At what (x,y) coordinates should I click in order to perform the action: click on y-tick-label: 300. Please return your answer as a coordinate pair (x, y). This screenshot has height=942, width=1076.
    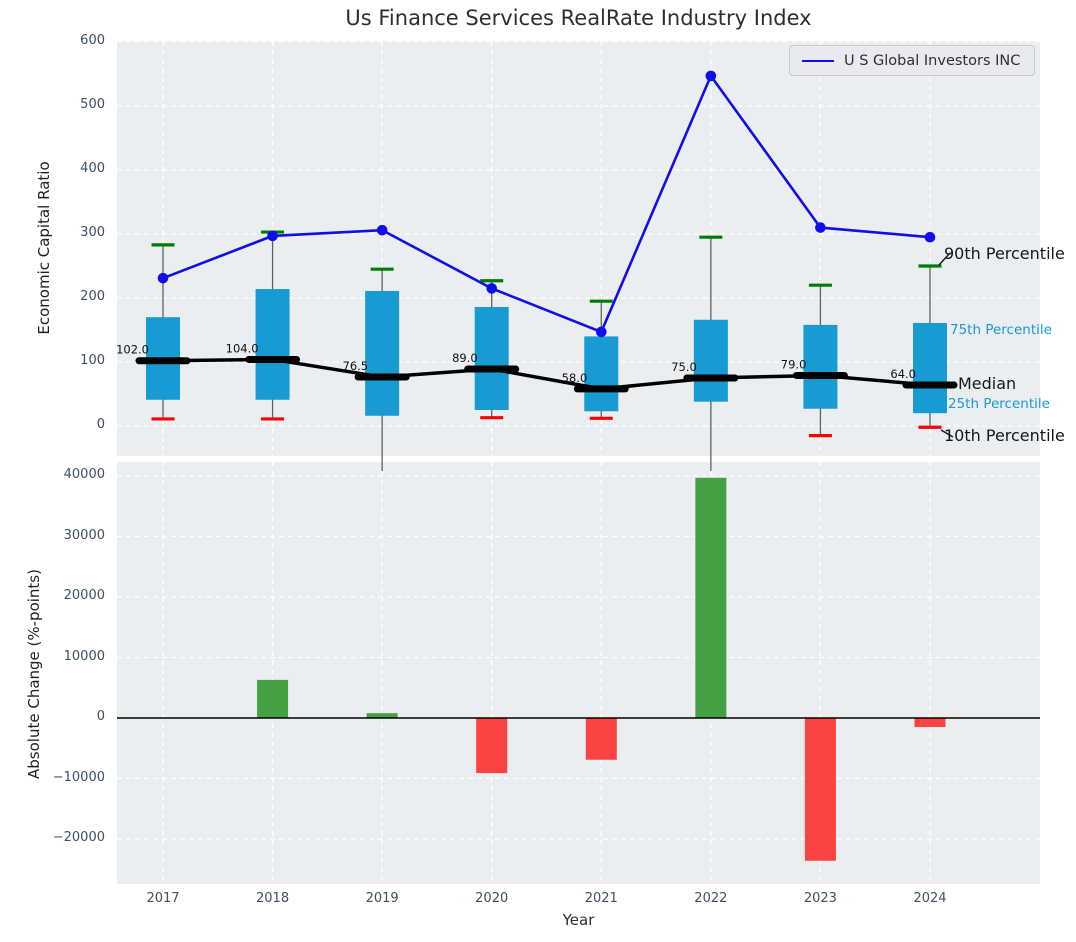
    Looking at the image, I should click on (92, 232).